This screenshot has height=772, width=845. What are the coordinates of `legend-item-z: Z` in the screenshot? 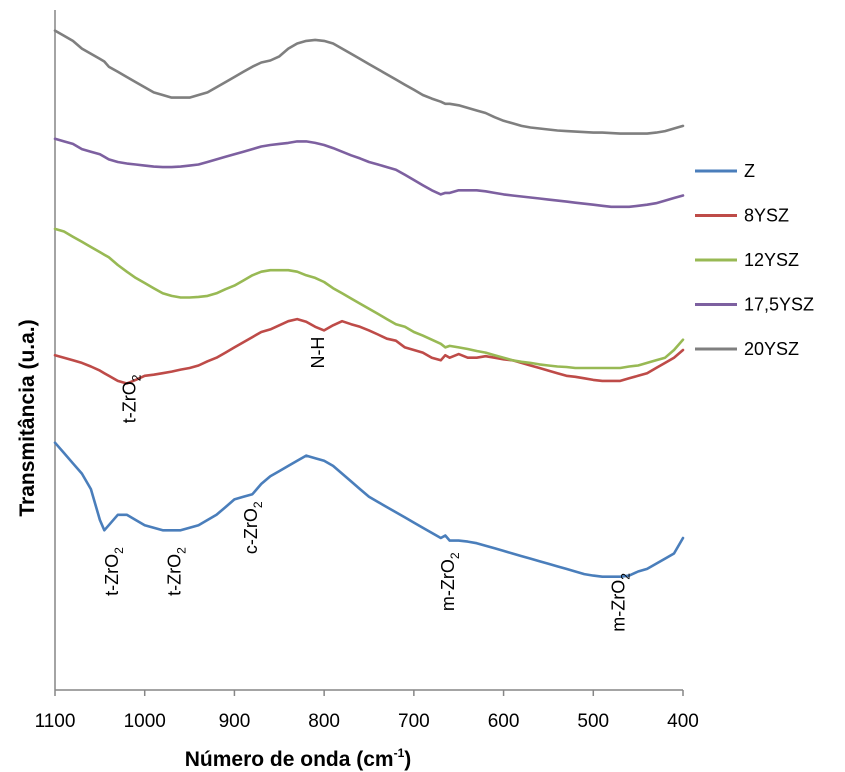 It's located at (725, 171).